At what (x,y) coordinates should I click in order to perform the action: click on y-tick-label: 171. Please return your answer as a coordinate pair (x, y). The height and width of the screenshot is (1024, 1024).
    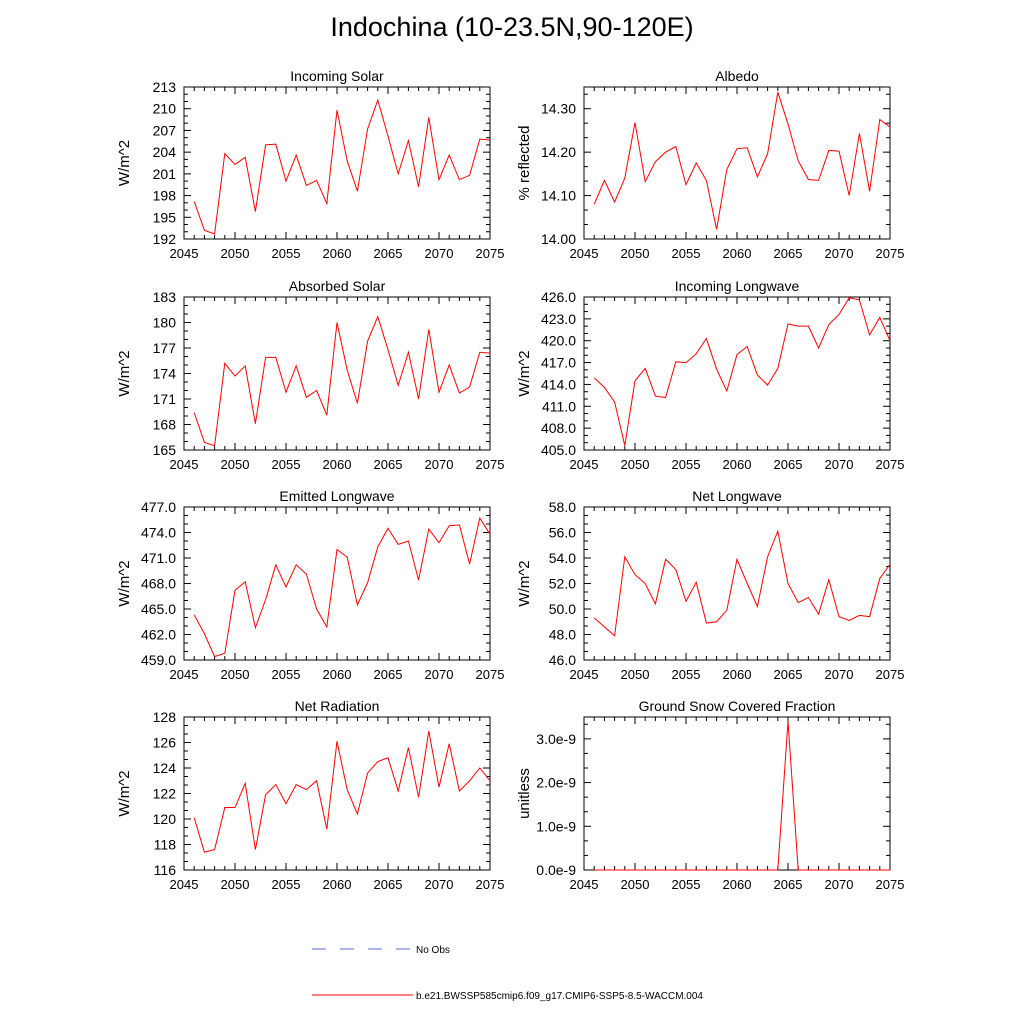
    Looking at the image, I should click on (165, 399).